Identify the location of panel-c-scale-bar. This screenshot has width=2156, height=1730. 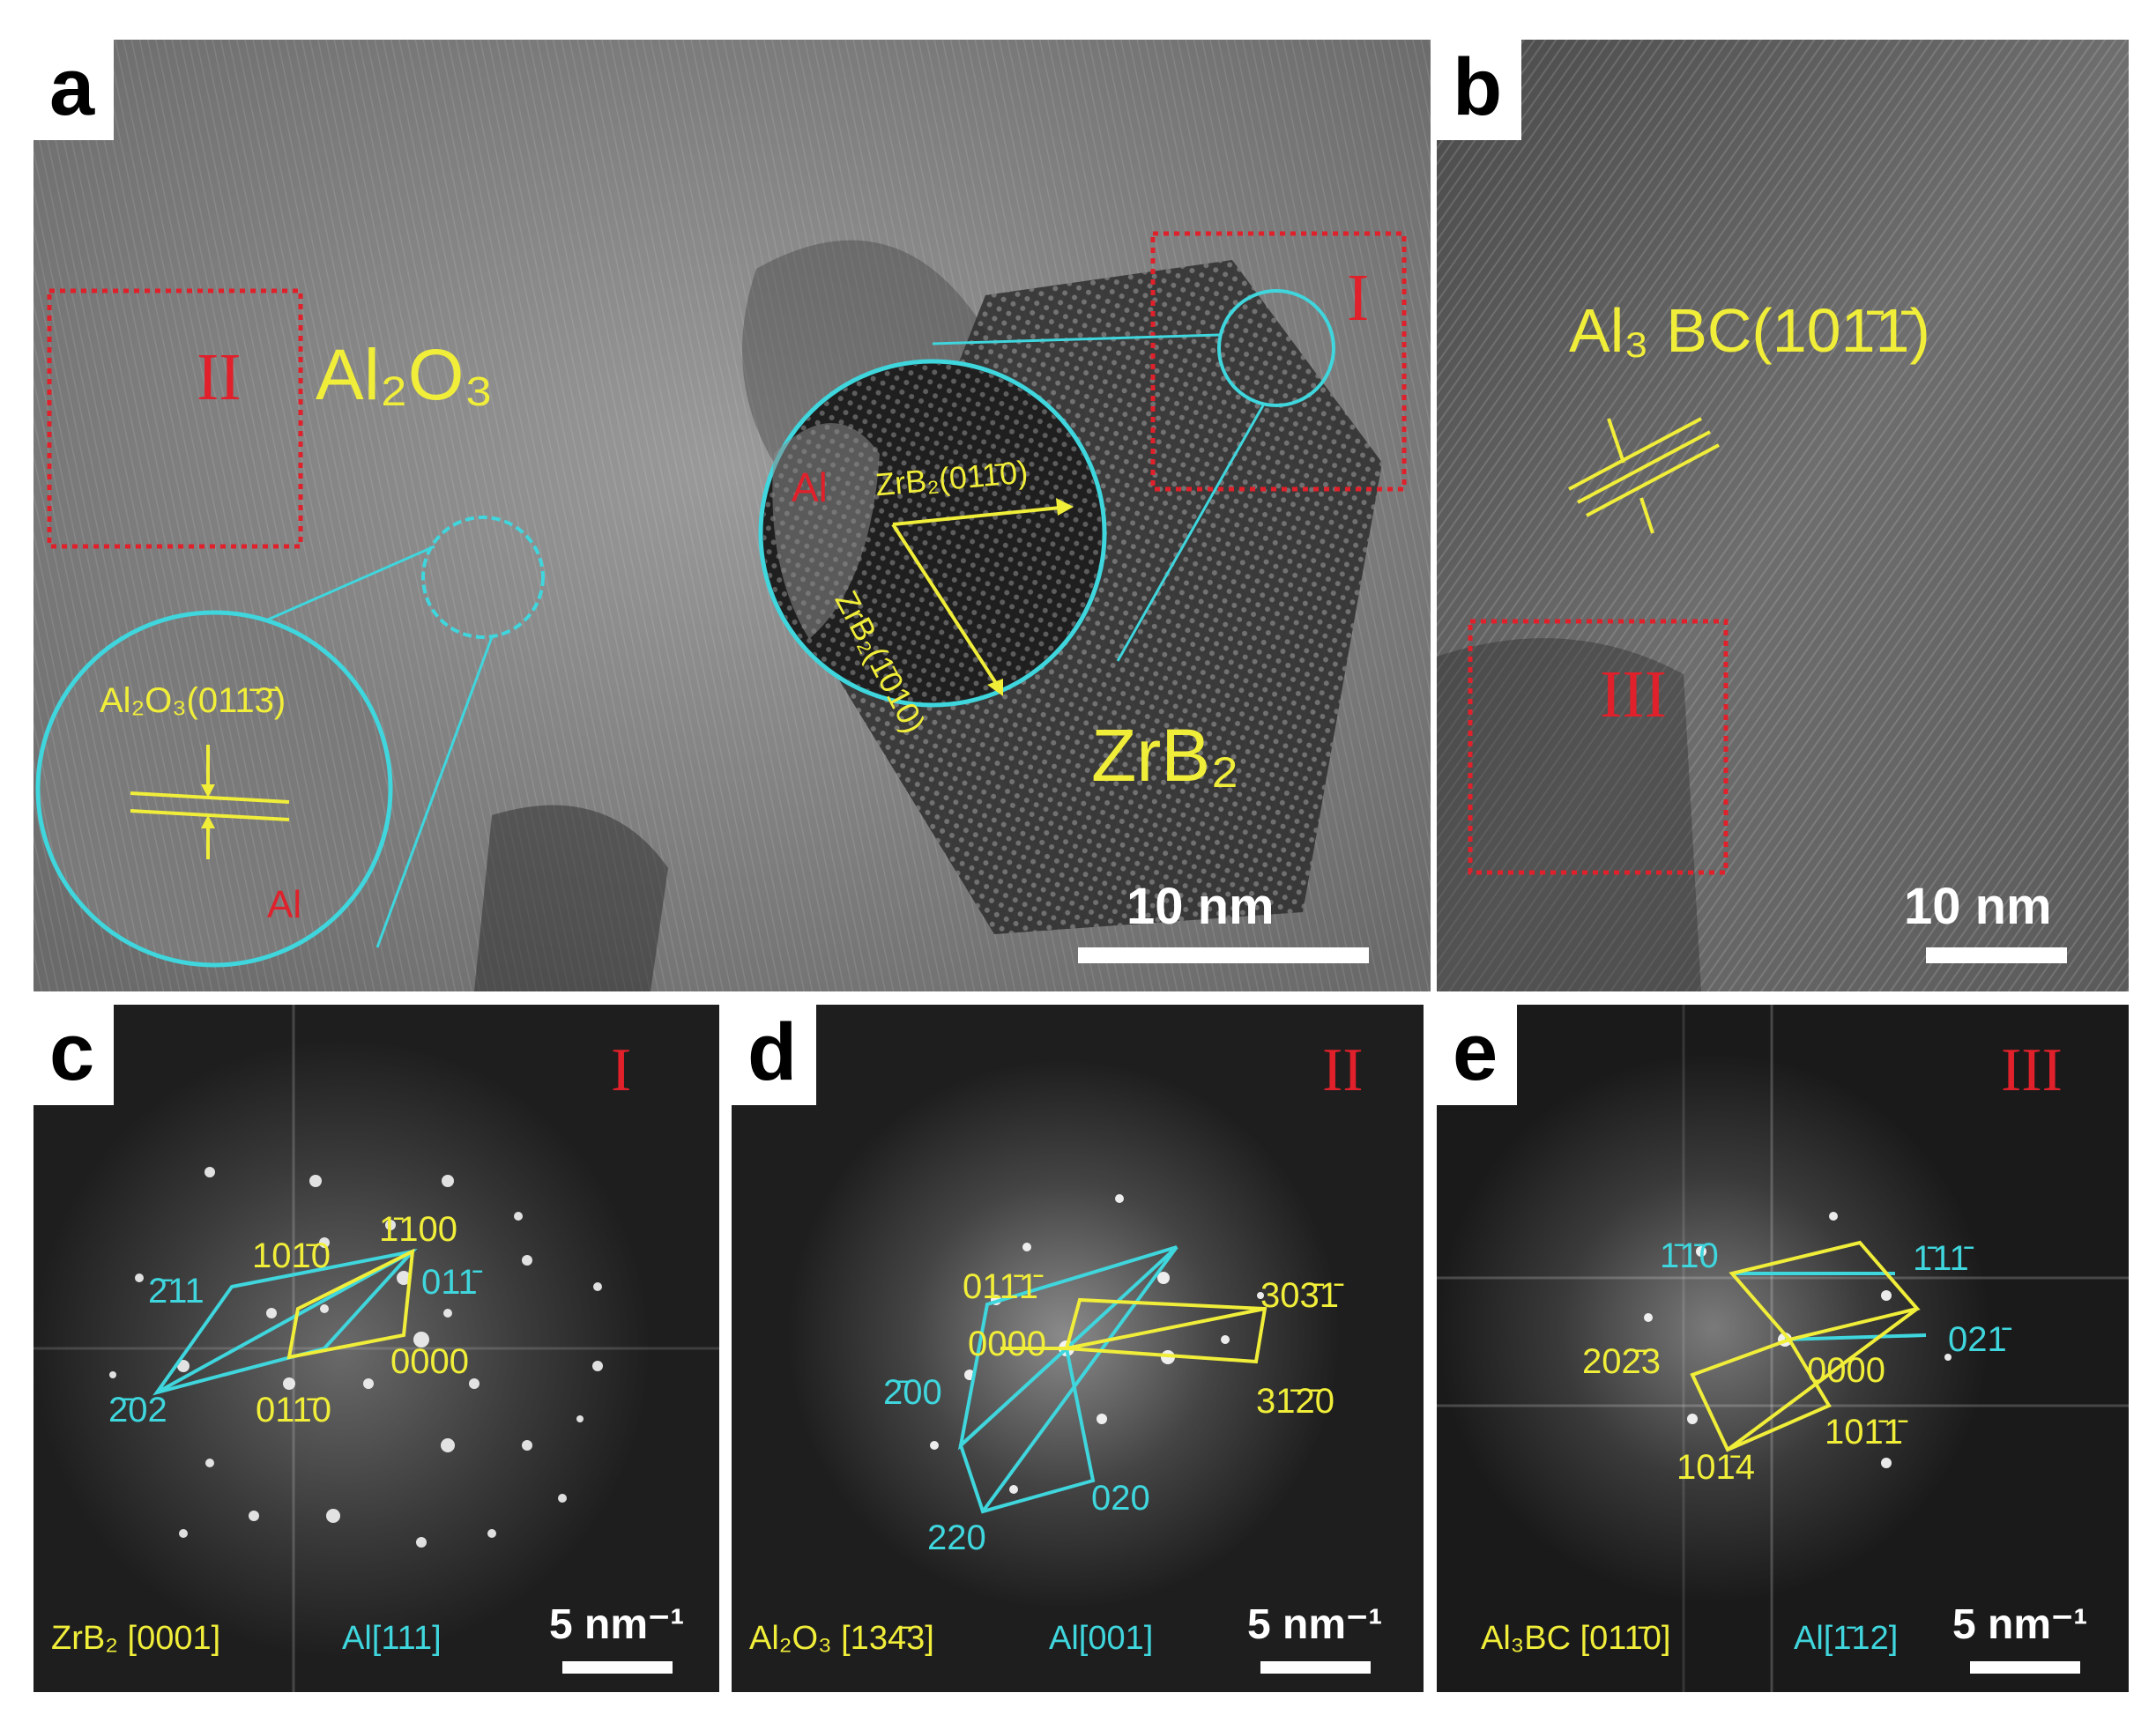
(617, 1667).